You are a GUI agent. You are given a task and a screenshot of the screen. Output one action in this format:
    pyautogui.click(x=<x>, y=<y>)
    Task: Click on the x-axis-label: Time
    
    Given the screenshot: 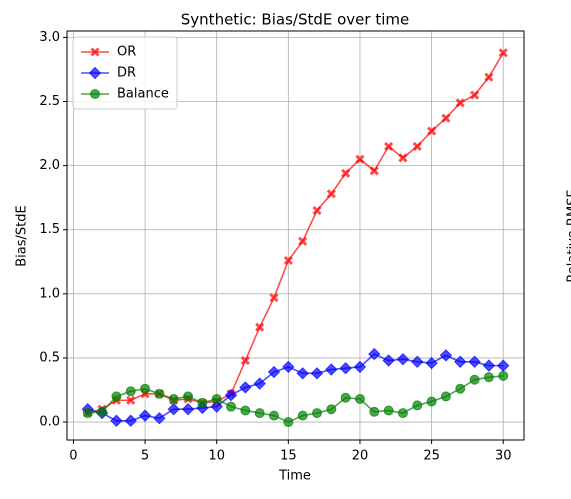 What is the action you would take?
    pyautogui.click(x=294, y=476)
    